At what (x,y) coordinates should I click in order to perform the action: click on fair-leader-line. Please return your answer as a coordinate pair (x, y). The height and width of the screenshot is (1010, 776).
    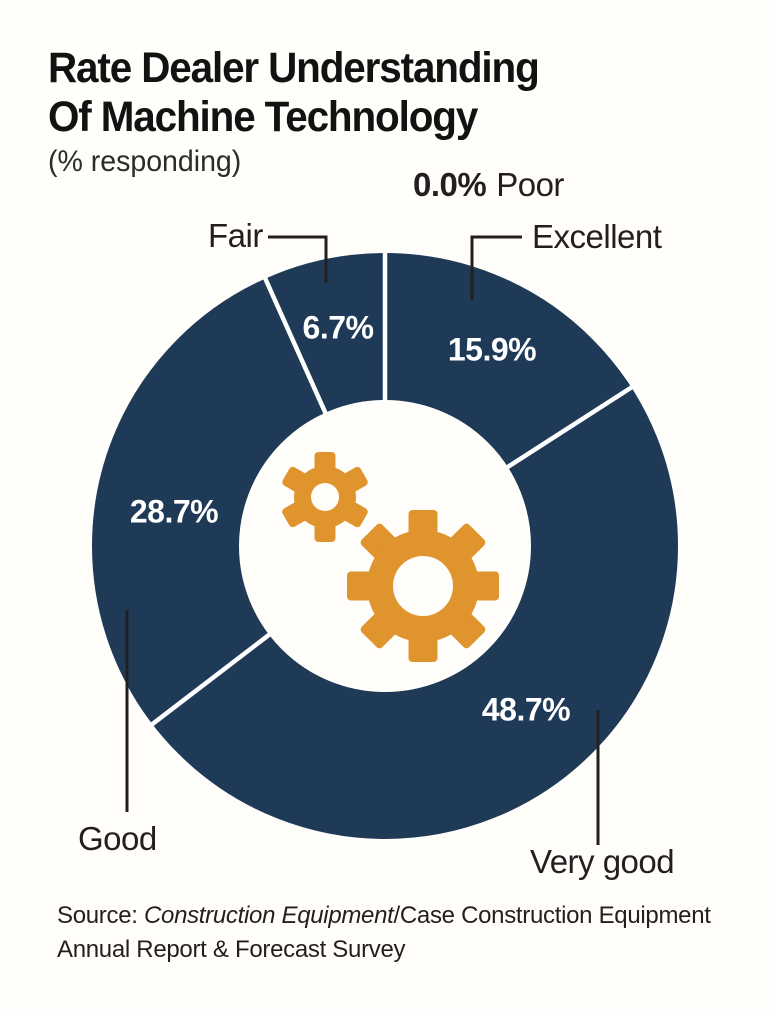
    Looking at the image, I should click on (298, 259).